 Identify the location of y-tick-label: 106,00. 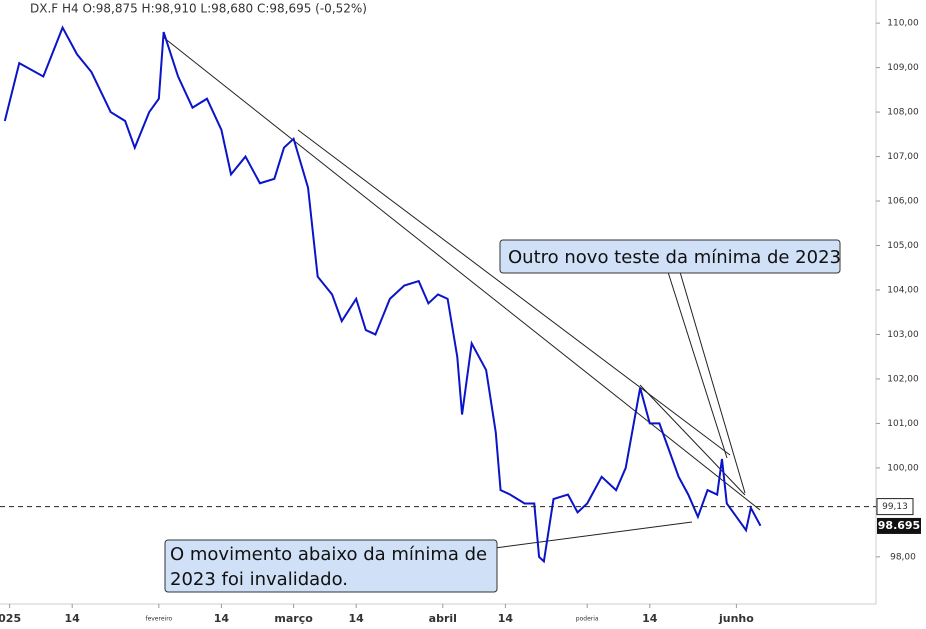
(903, 202).